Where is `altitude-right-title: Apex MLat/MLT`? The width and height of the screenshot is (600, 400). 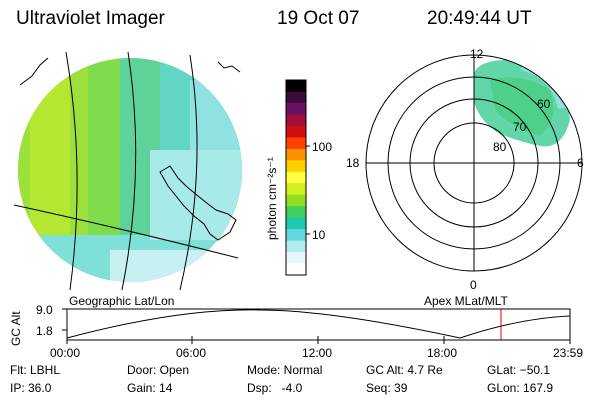 altitude-right-title: Apex MLat/MLT is located at coordinates (466, 301).